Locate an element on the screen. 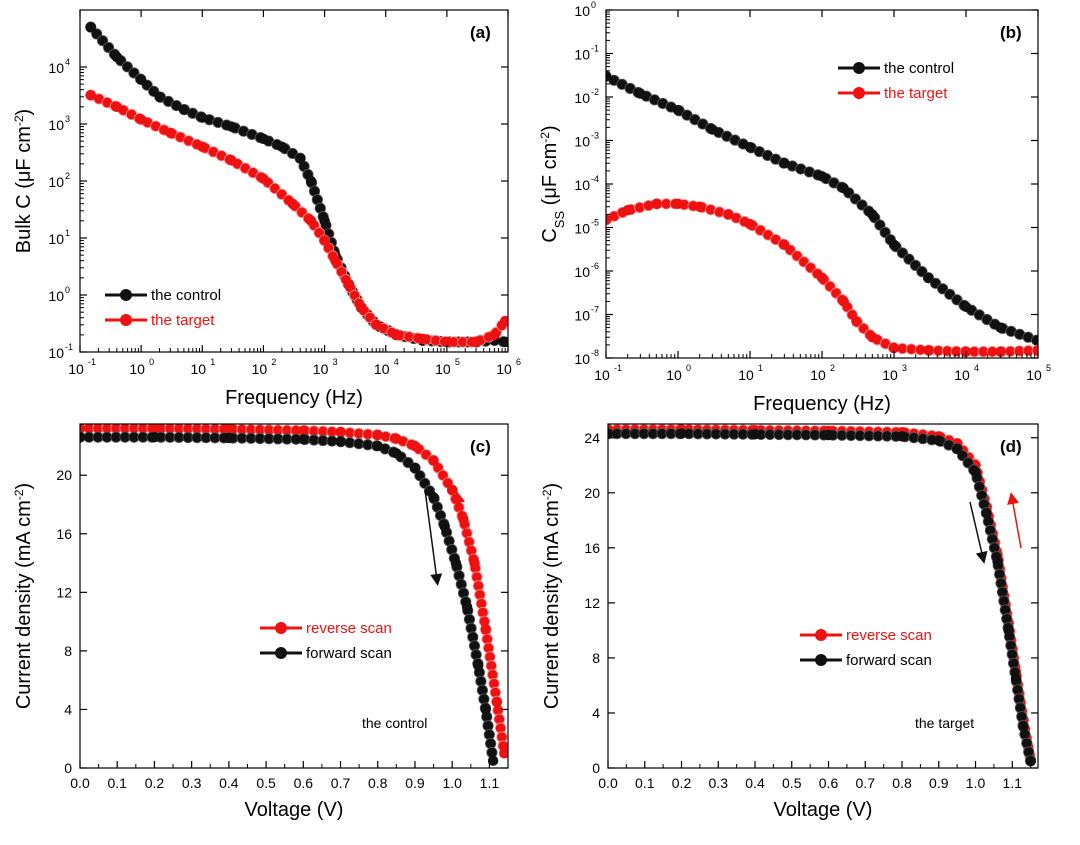  series-line-the-control is located at coordinates (822, 208).